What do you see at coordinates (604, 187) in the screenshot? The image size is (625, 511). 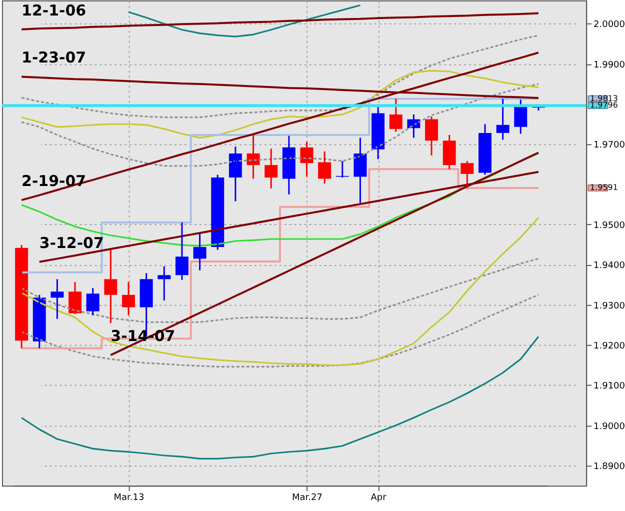 I see `text: 1.9591` at bounding box center [604, 187].